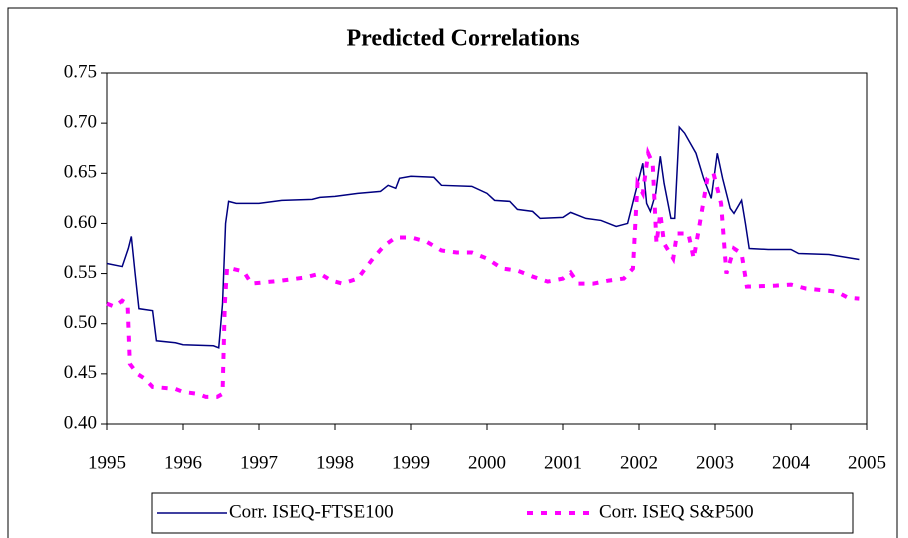  Describe the element at coordinates (676, 511) in the screenshot. I see `legend-label: Corr. ISEQ S&P500` at that location.